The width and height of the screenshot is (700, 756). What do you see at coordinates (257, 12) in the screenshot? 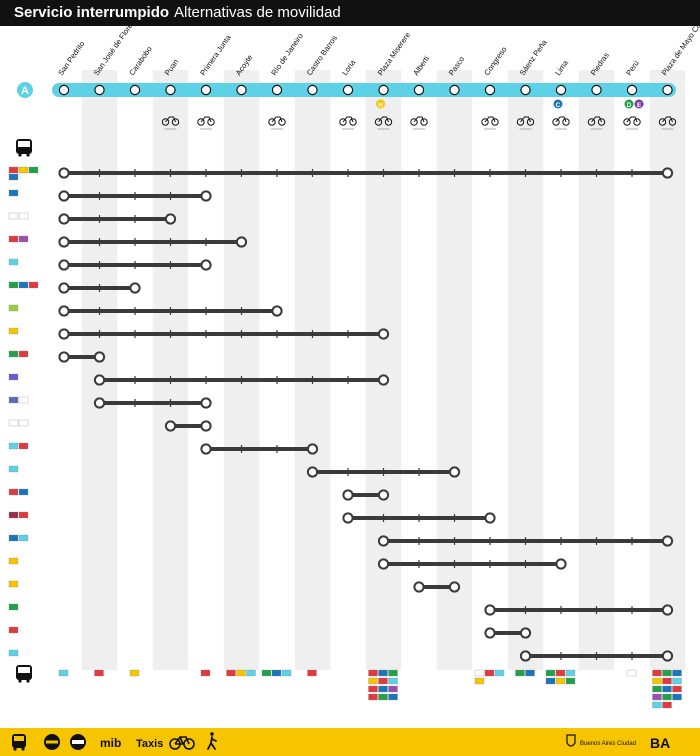
I see `title-light: Alternativas de movilidad` at bounding box center [257, 12].